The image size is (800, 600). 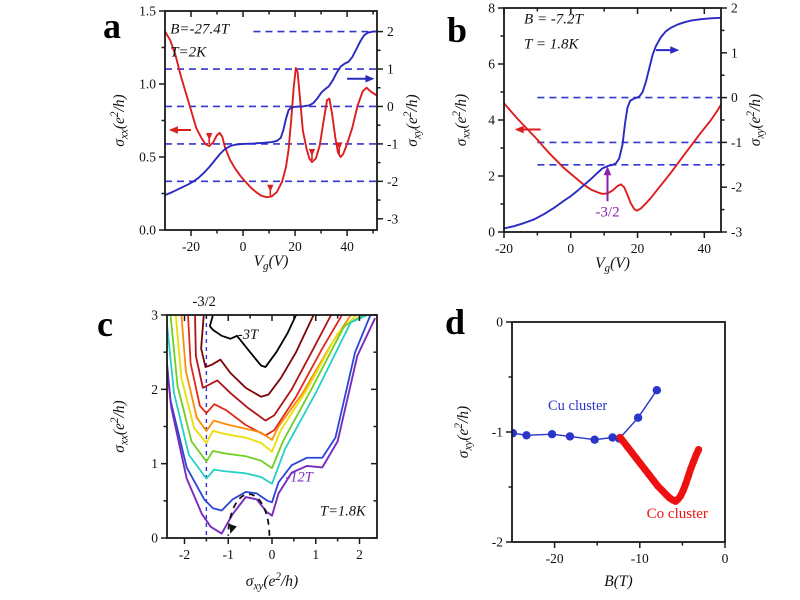 What do you see at coordinates (734, 52) in the screenshot?
I see `y-right-tick-label: 1` at bounding box center [734, 52].